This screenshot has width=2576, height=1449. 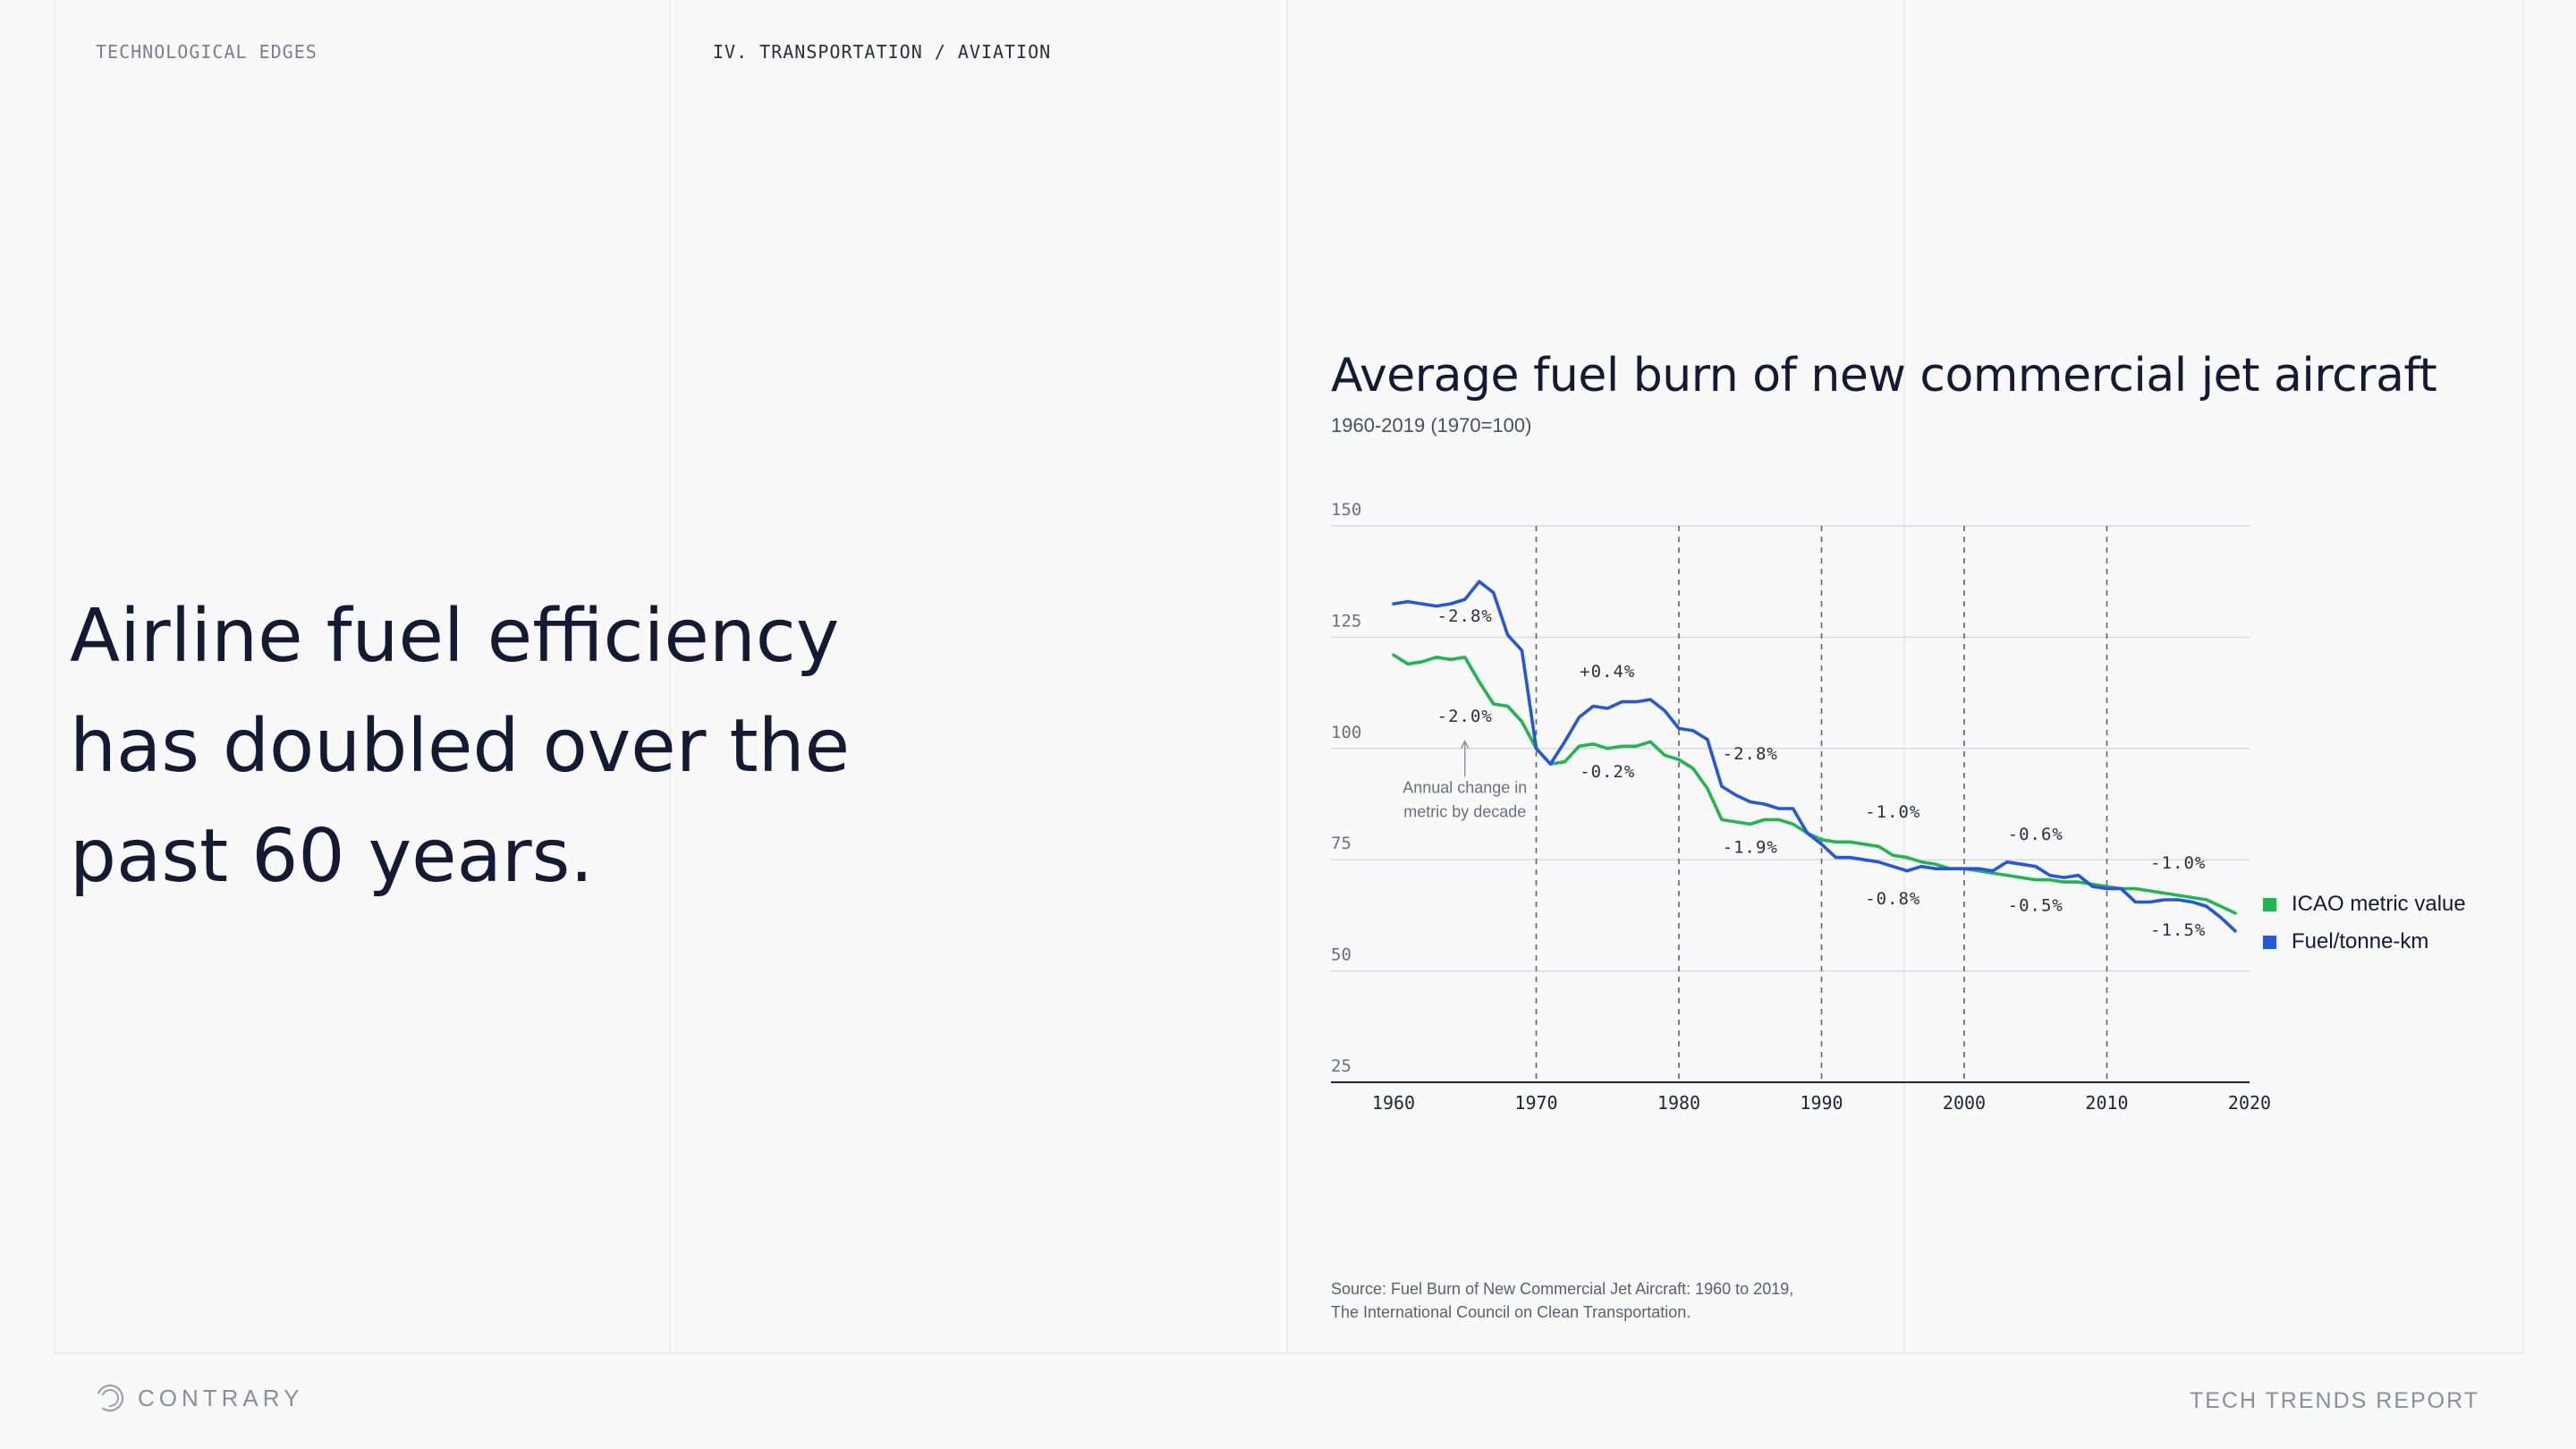 What do you see at coordinates (1964, 1103) in the screenshot?
I see `x-tick-label: 2000` at bounding box center [1964, 1103].